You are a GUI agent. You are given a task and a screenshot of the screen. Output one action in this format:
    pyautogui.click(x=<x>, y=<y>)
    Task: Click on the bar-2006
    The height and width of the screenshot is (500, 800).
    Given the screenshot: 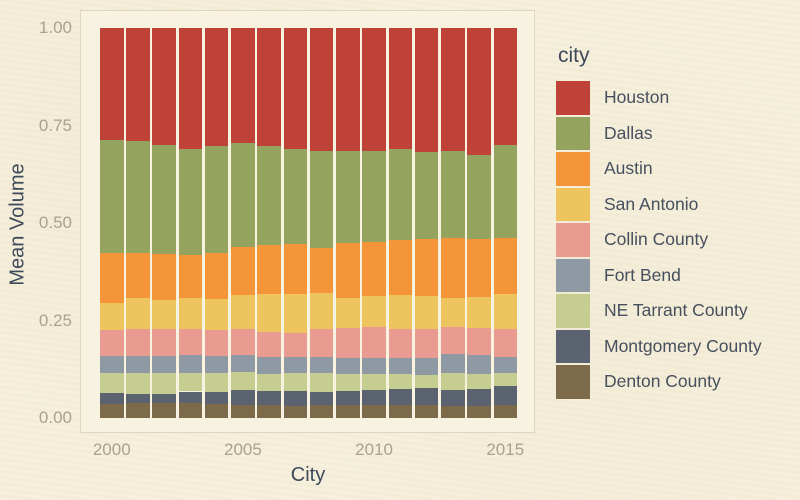 What is the action you would take?
    pyautogui.click(x=269, y=223)
    